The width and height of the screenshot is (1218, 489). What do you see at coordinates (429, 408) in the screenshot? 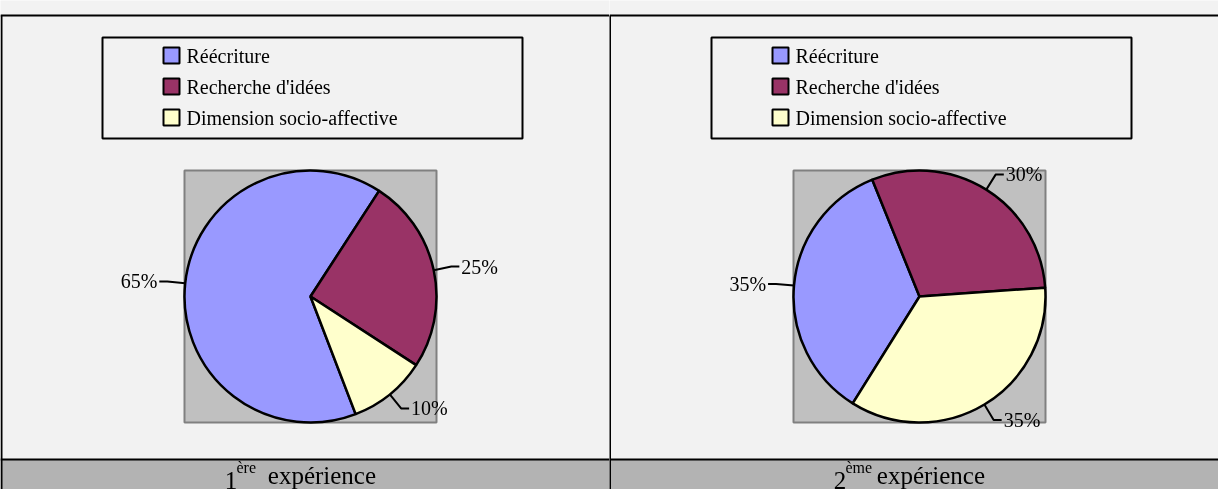
I see `data-label: 10%` at bounding box center [429, 408].